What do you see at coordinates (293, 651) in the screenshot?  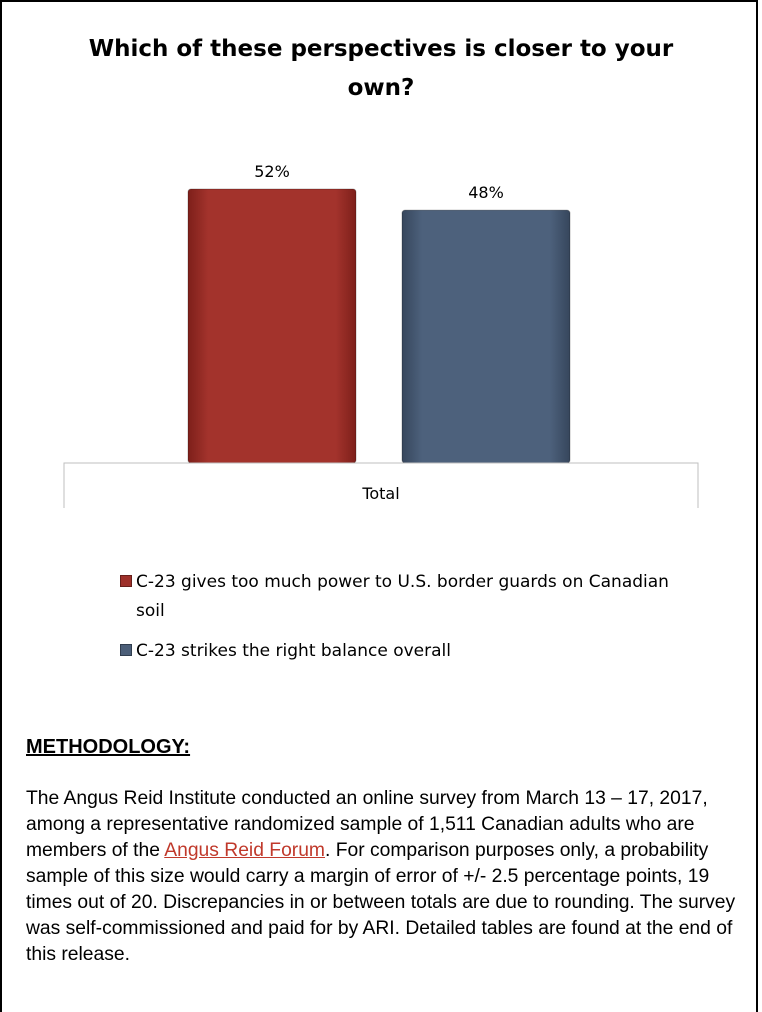 I see `legend-label-2: C-23 strikes the right balance overall` at bounding box center [293, 651].